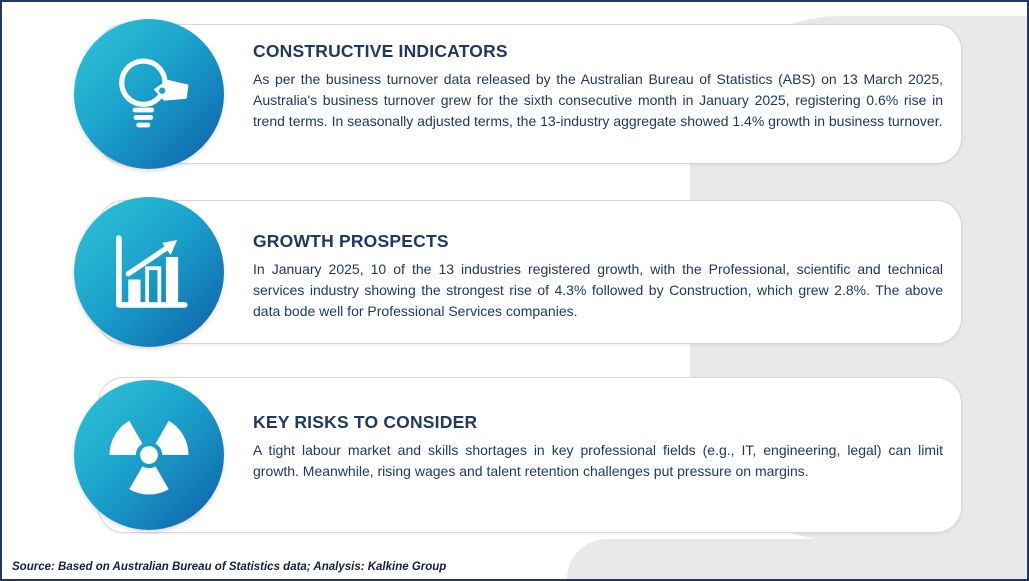  I want to click on icon-badge-constructive-indicators, so click(149, 94).